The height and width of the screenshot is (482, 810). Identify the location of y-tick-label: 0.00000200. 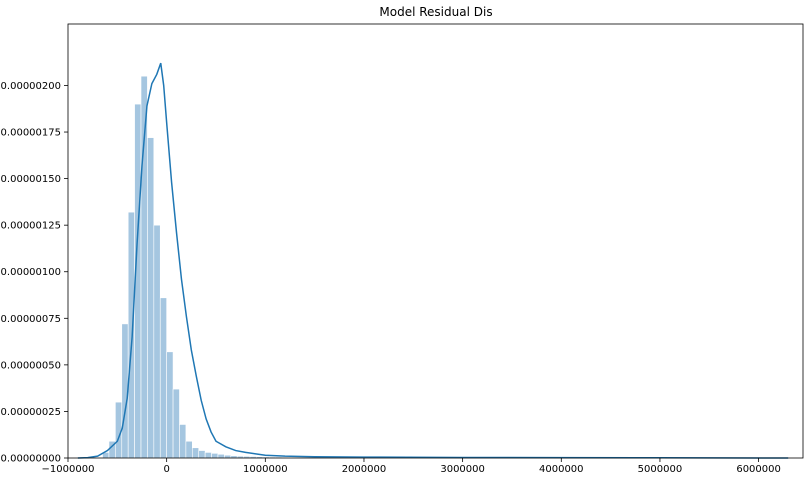
(31, 86).